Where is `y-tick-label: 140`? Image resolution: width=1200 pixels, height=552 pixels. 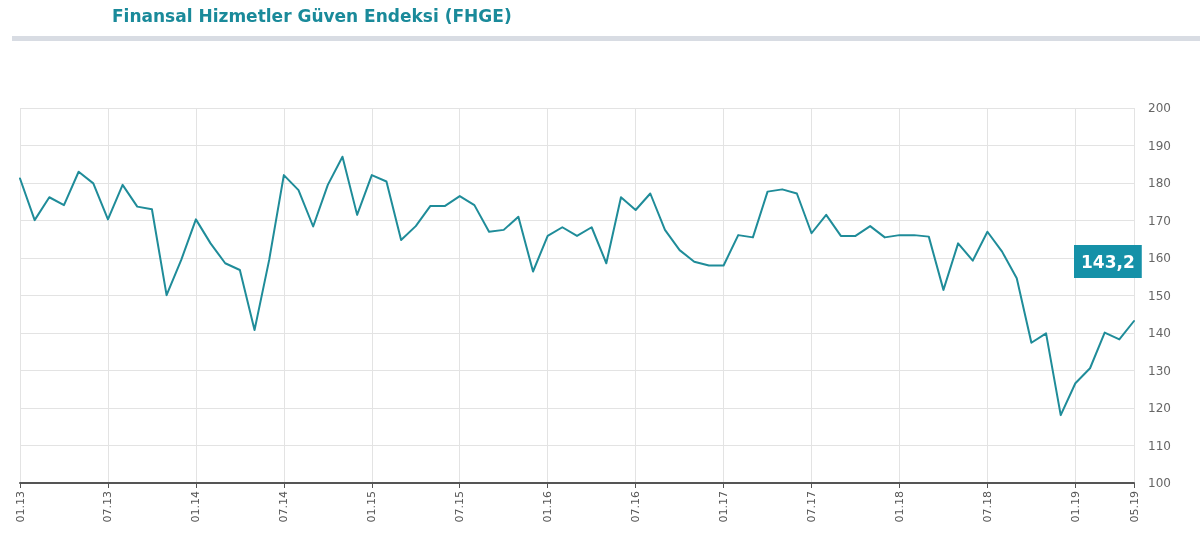 y-tick-label: 140 is located at coordinates (1159, 333).